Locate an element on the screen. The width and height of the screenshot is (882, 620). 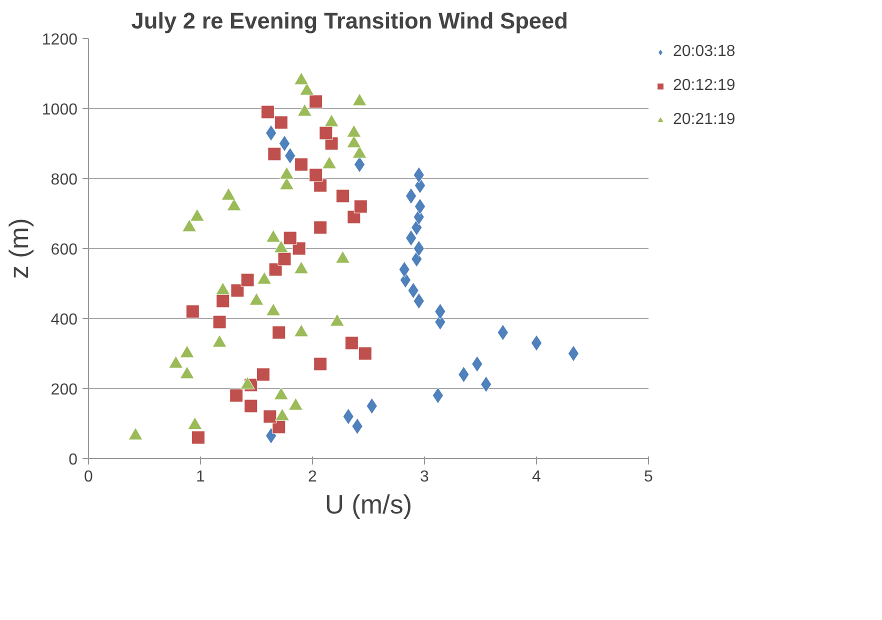
legend-label: 20:03:18 is located at coordinates (704, 52).